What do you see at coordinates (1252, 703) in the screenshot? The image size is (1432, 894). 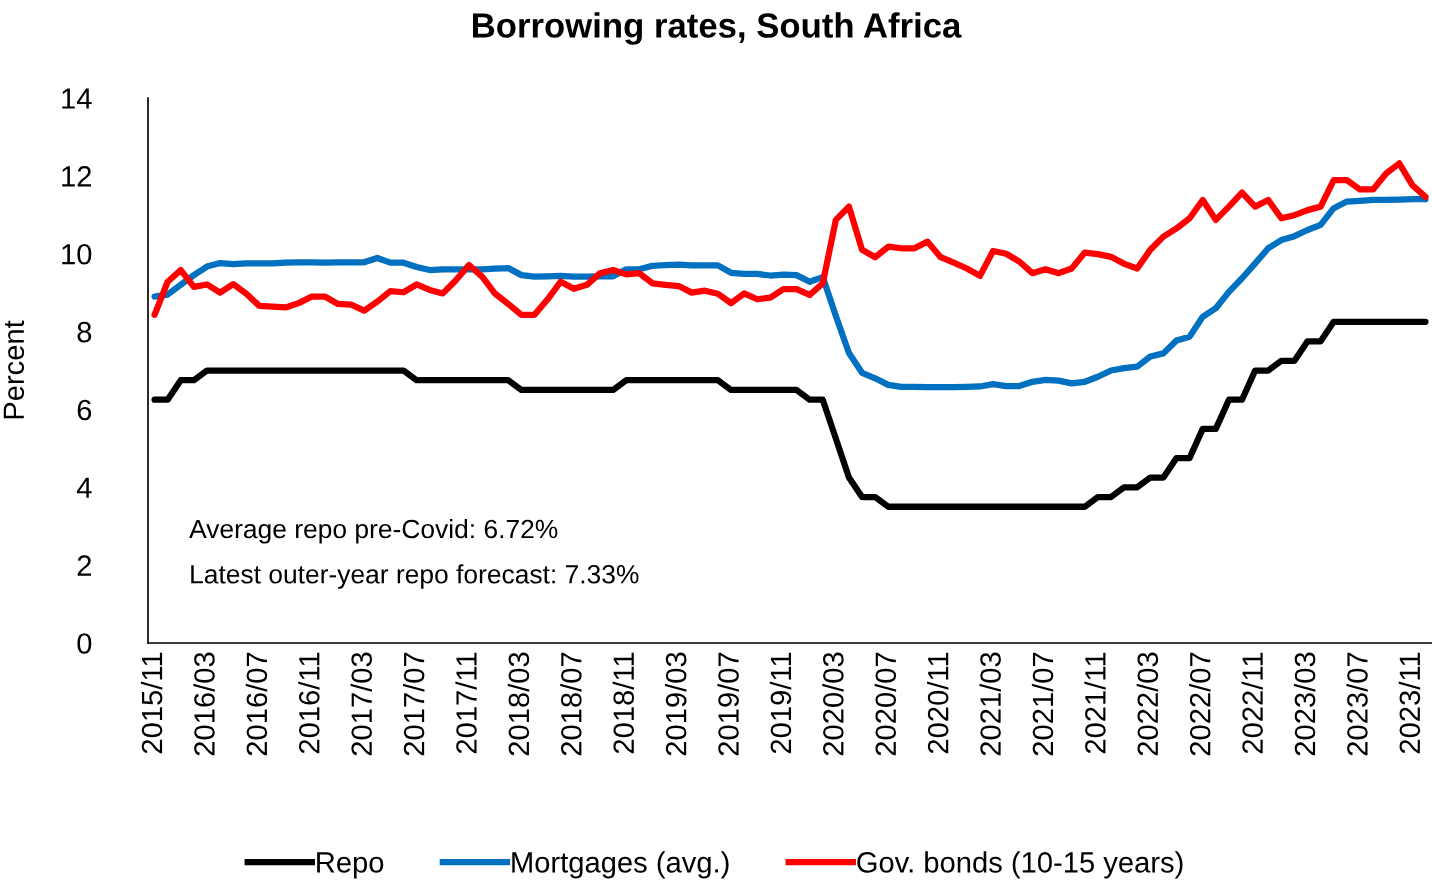 I see `x-tick-label: 2022/11` at bounding box center [1252, 703].